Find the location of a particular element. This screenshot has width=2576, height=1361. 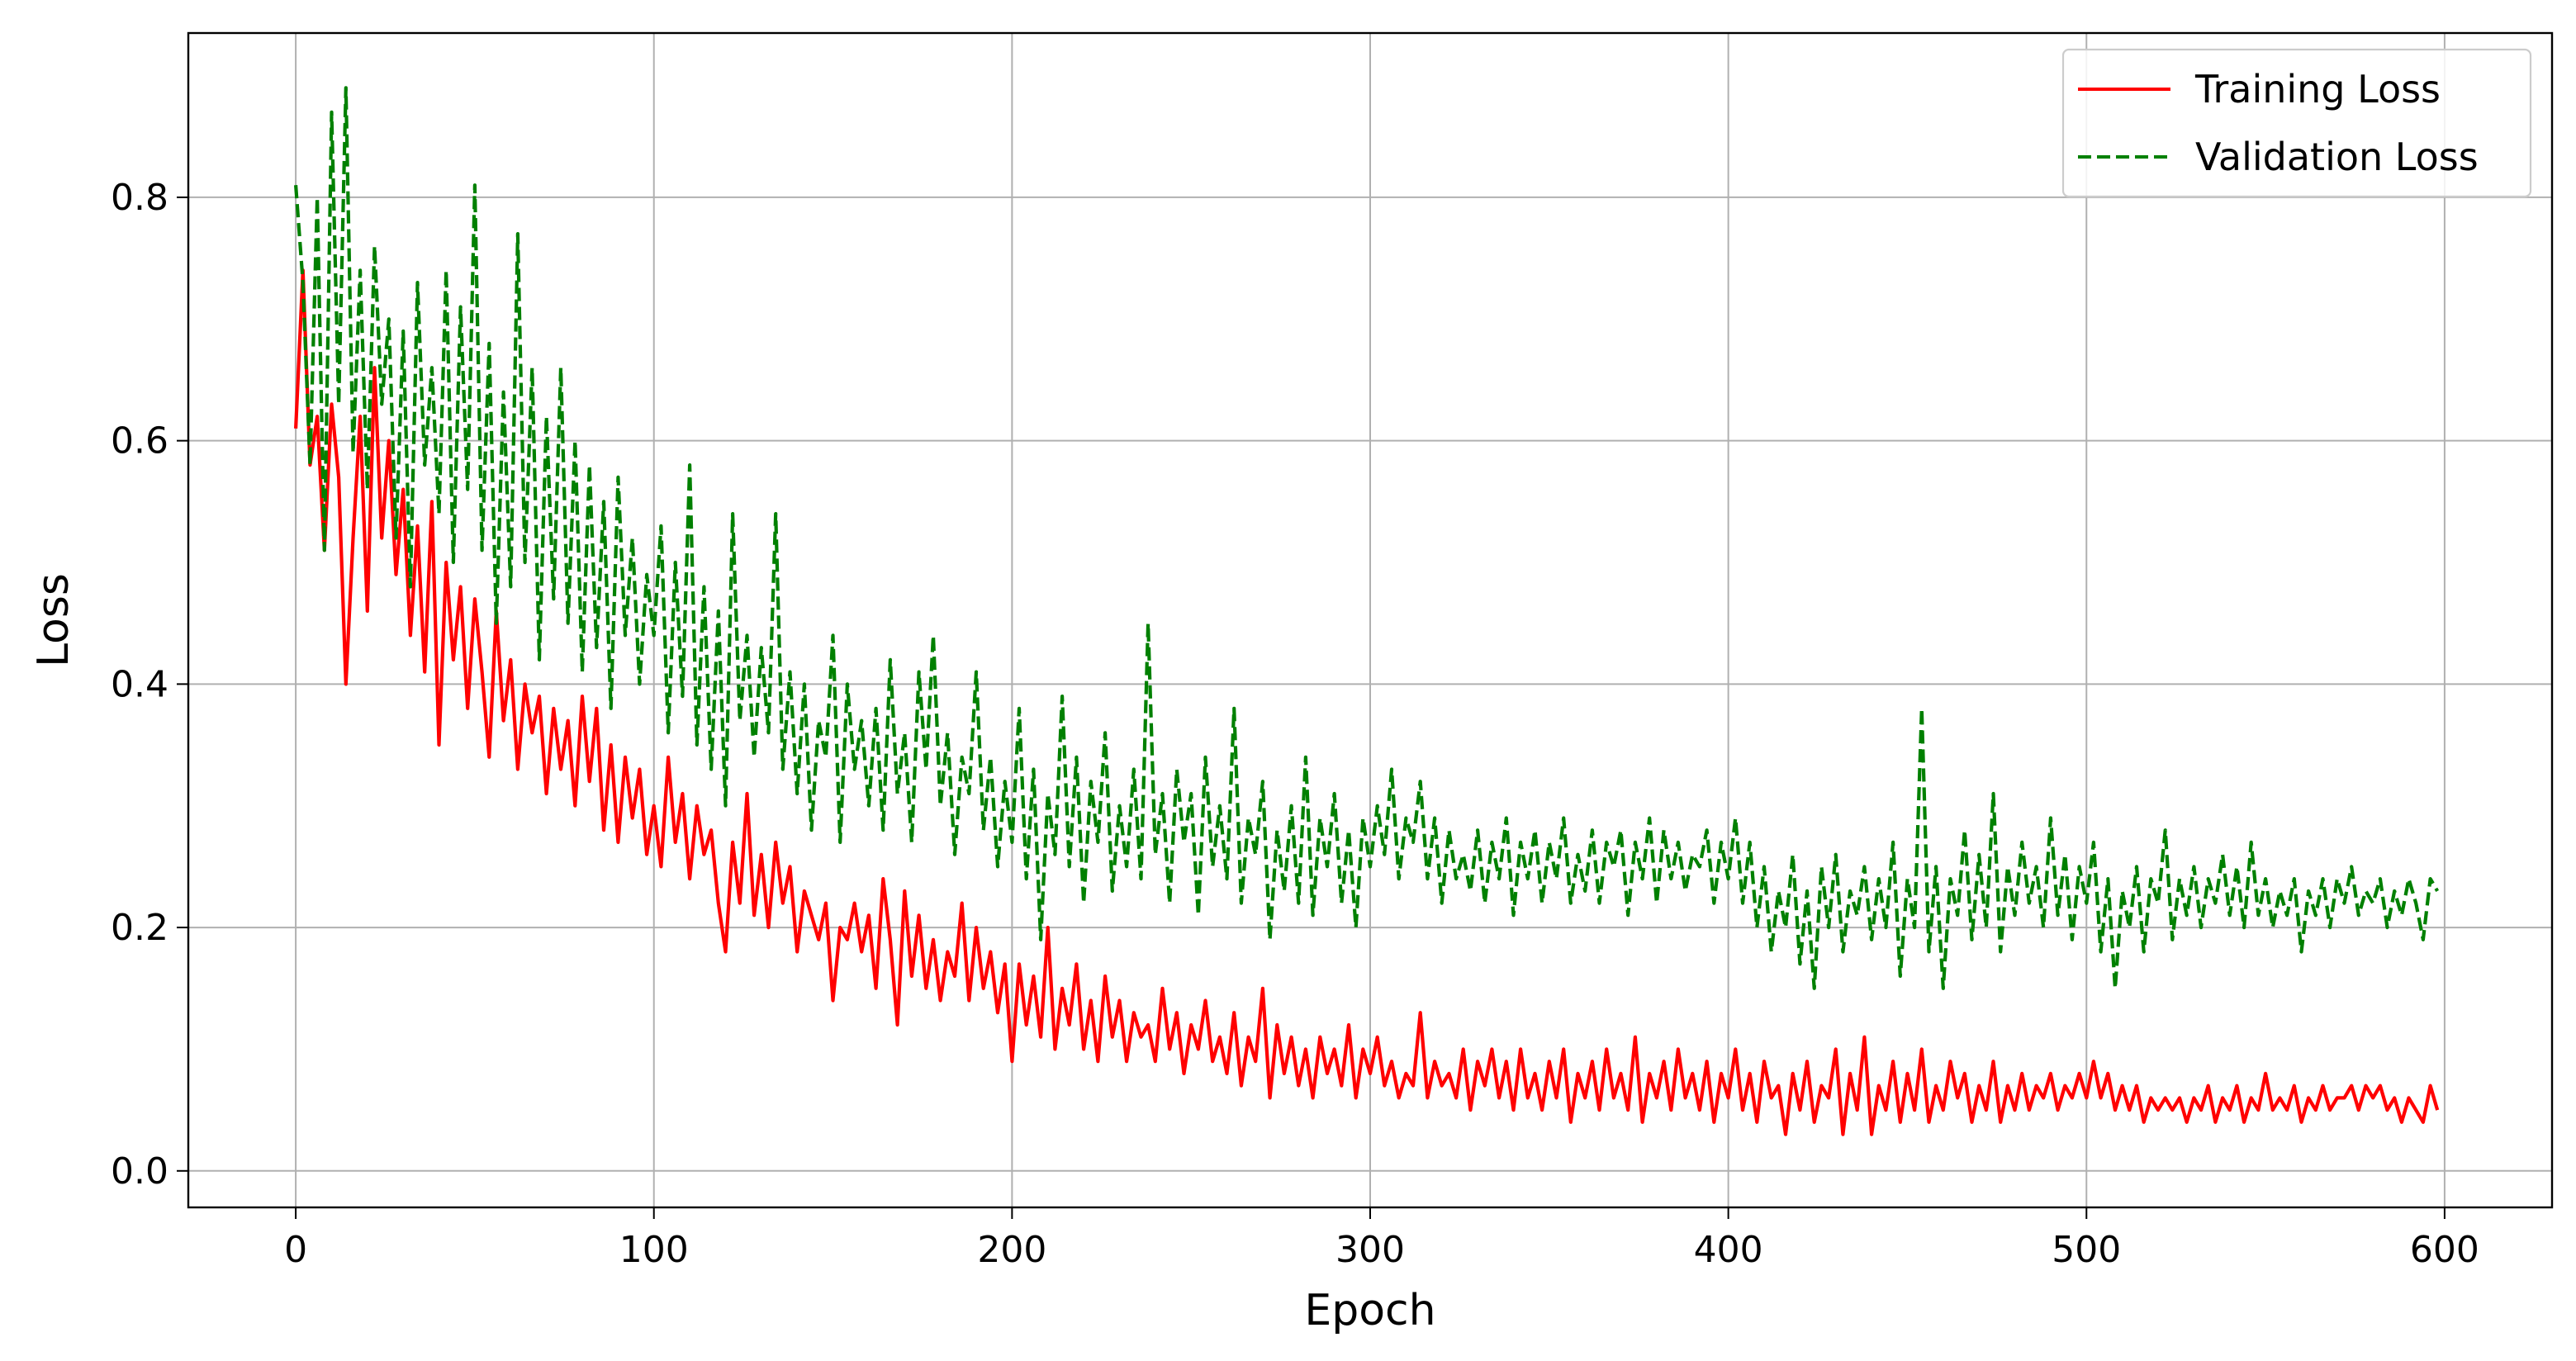

y-tick-label: 0.8 is located at coordinates (139, 198).